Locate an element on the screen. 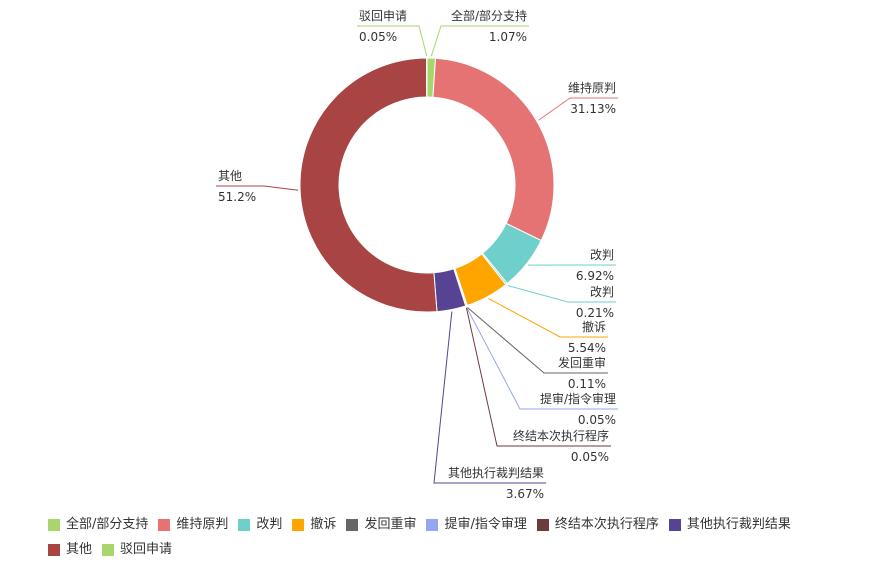 The image size is (872, 567). slice-label-value-10: 0.05% is located at coordinates (378, 37).